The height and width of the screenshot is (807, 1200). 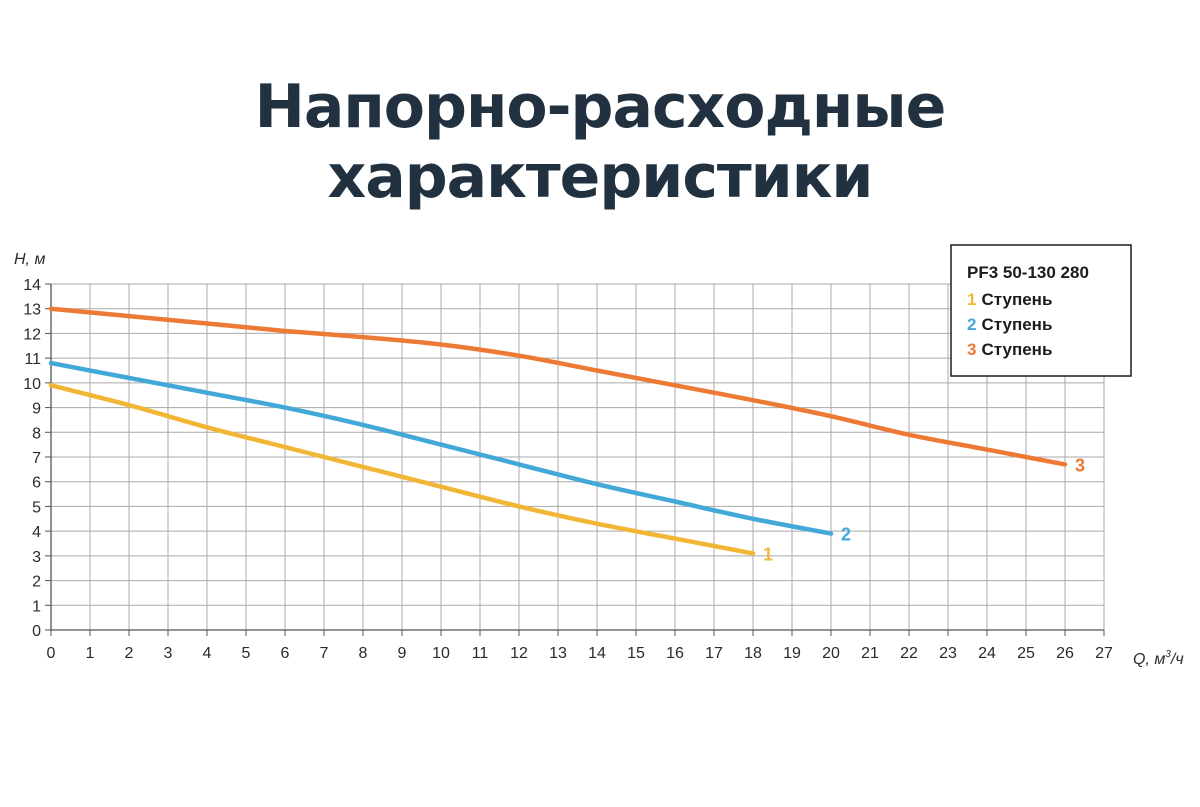 What do you see at coordinates (36, 582) in the screenshot?
I see `y-tick-label: 2` at bounding box center [36, 582].